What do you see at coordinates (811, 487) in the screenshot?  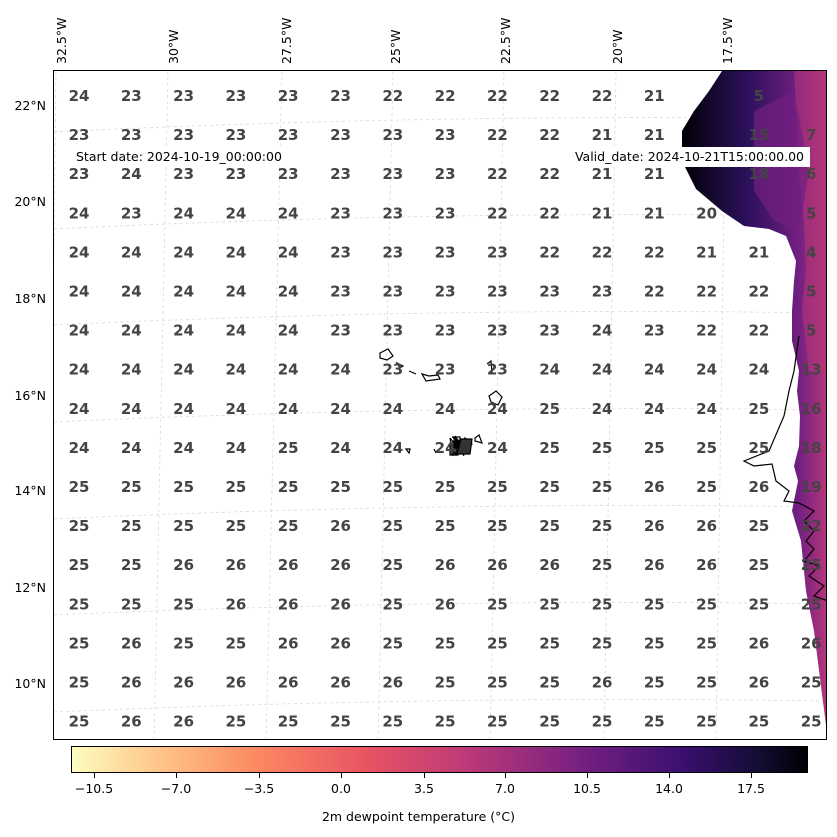 I see `grid-value: 19` at bounding box center [811, 487].